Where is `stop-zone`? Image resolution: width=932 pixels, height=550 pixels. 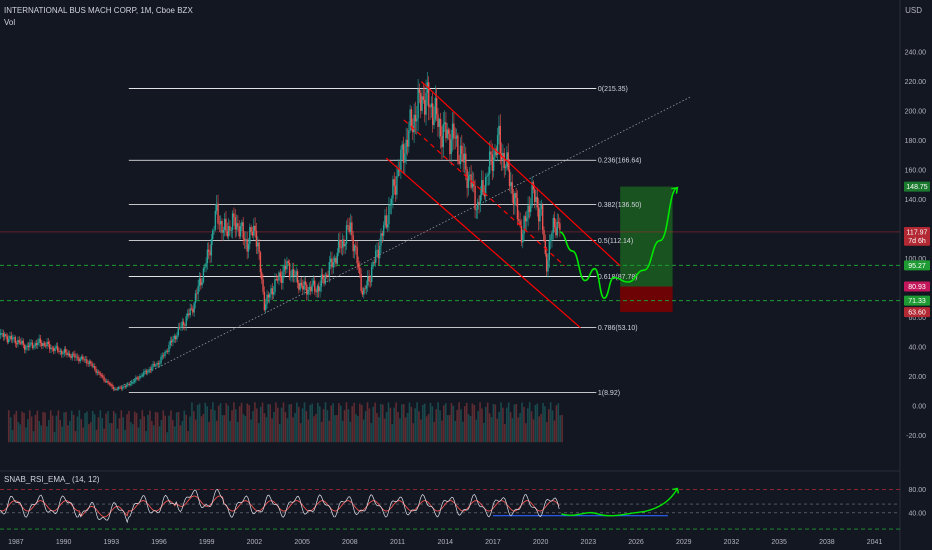 stop-zone is located at coordinates (646, 299).